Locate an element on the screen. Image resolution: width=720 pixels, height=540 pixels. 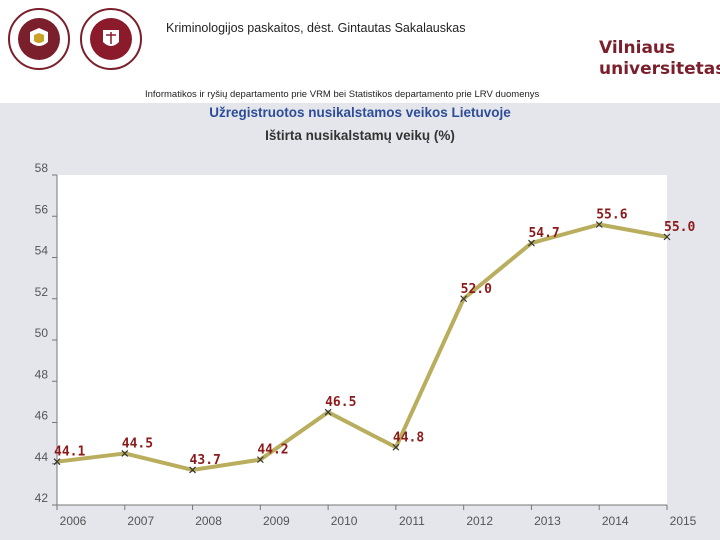
x-tick-label: 2008 is located at coordinates (208, 521).